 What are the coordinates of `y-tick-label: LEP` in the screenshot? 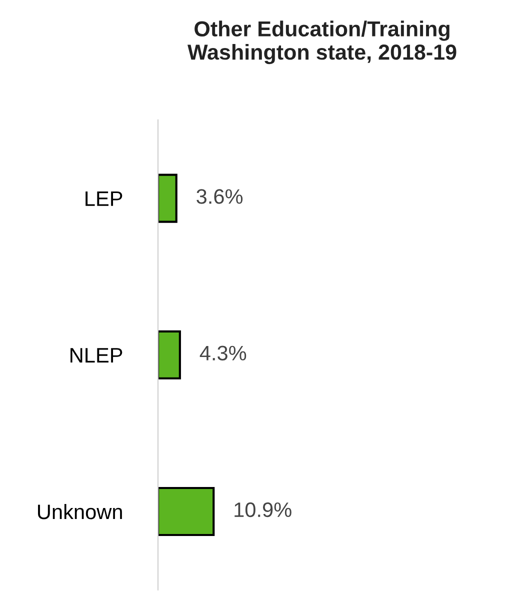 It's located at (104, 198).